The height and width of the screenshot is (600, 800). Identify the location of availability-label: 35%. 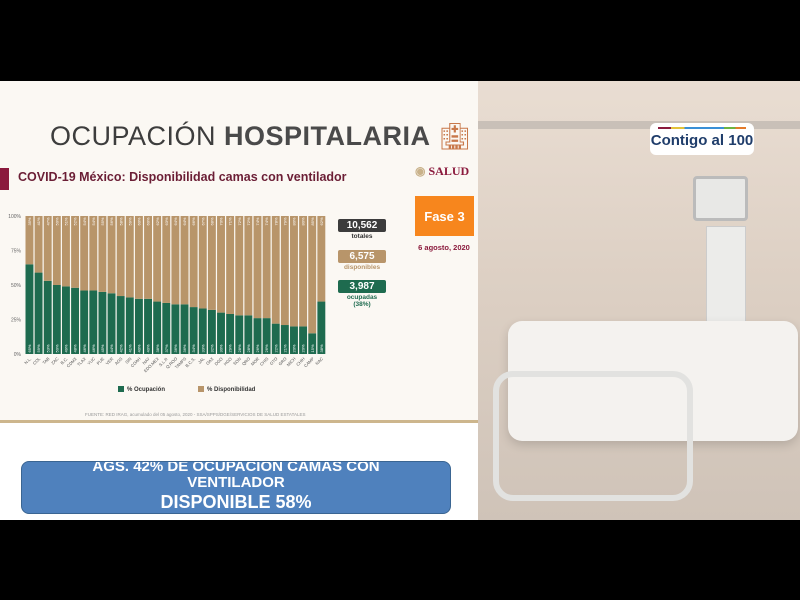
(29, 221).